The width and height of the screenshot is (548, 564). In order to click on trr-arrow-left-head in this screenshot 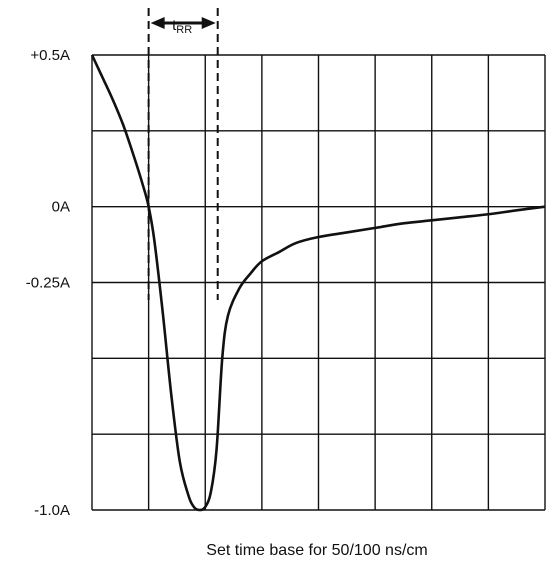, I will do `click(157, 23)`.